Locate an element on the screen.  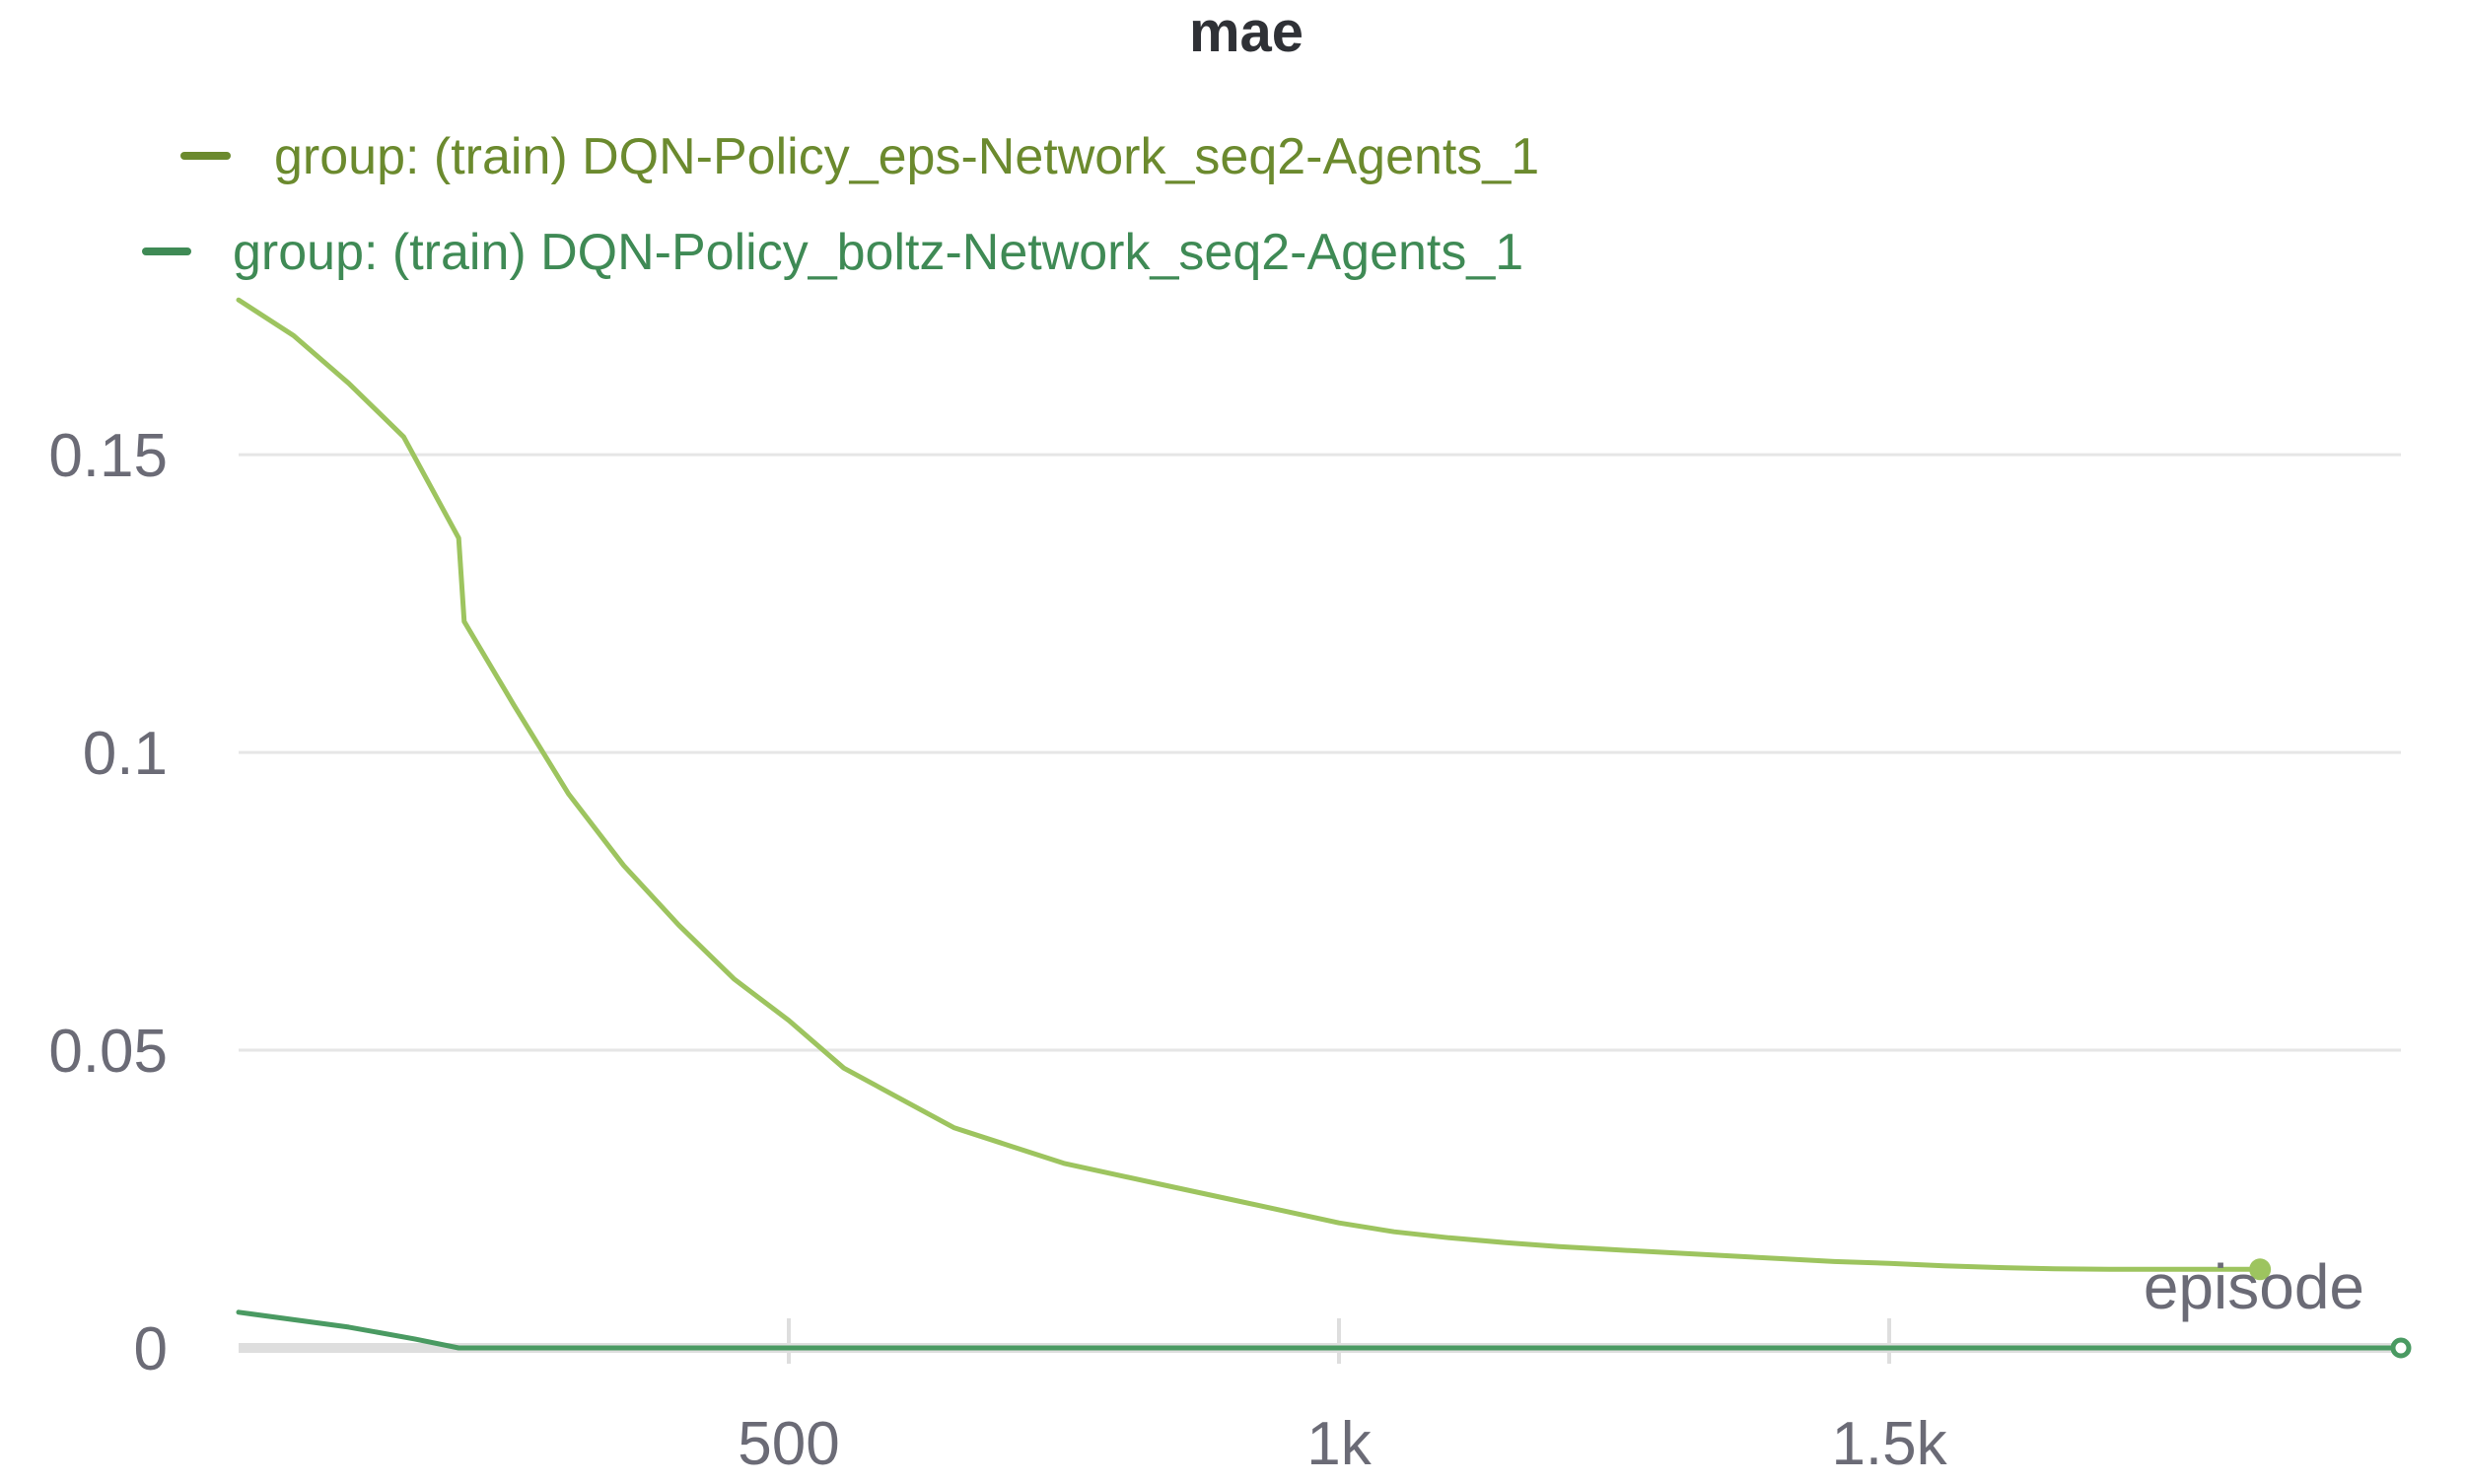
x-tick-labels: 500 1k 1.5k is located at coordinates (1342, 1444).